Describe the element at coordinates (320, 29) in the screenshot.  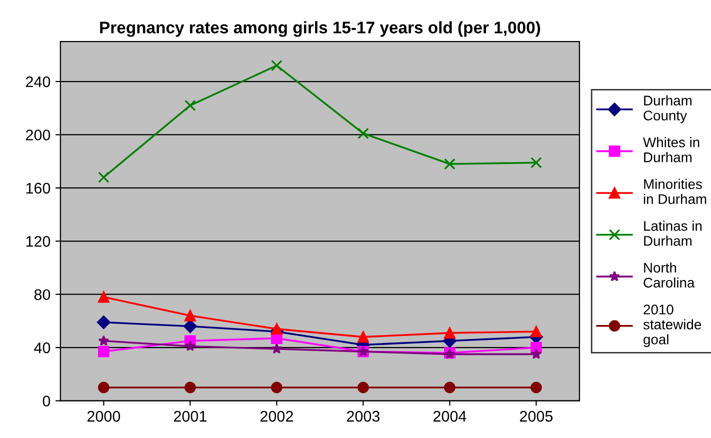
I see `chart-title: Pregnancy rates among girls 15-17 years old (per 1,000)` at that location.